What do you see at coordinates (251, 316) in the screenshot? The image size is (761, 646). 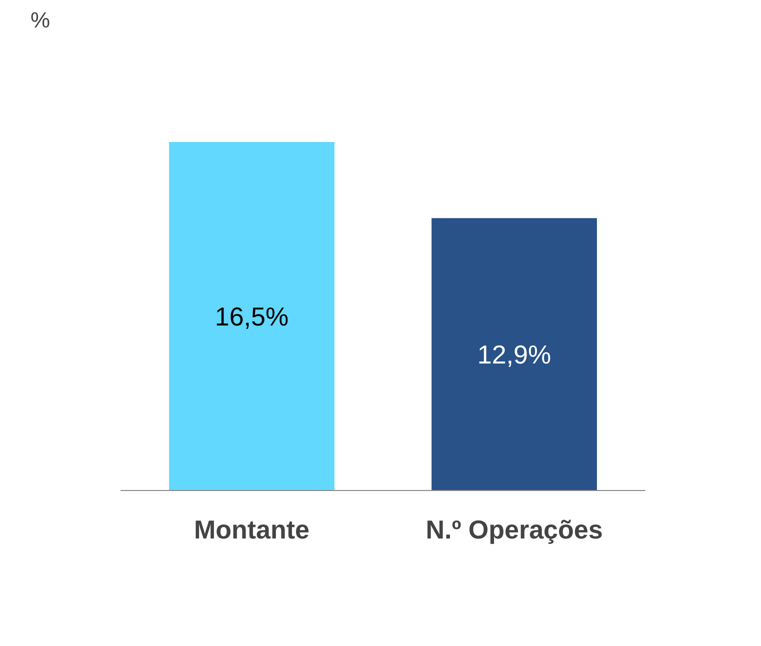 I see `data-label: 16,5%` at bounding box center [251, 316].